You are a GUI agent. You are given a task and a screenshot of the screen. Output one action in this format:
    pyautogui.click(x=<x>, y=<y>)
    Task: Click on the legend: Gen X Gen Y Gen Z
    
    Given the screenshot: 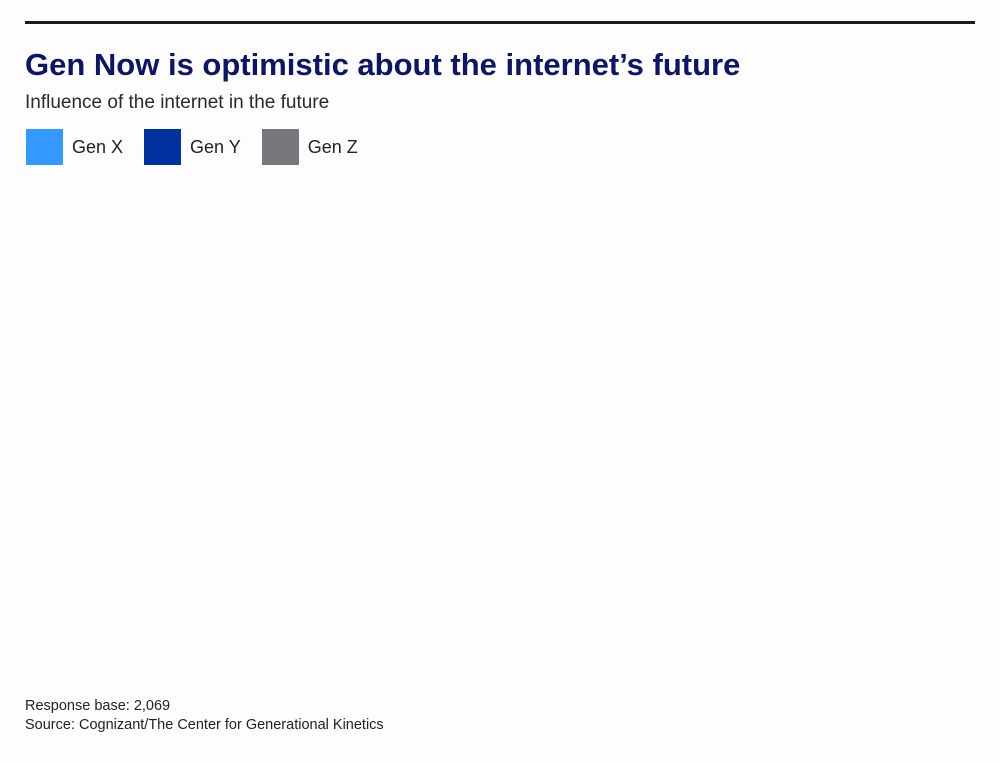 What is the action you would take?
    pyautogui.click(x=202, y=147)
    